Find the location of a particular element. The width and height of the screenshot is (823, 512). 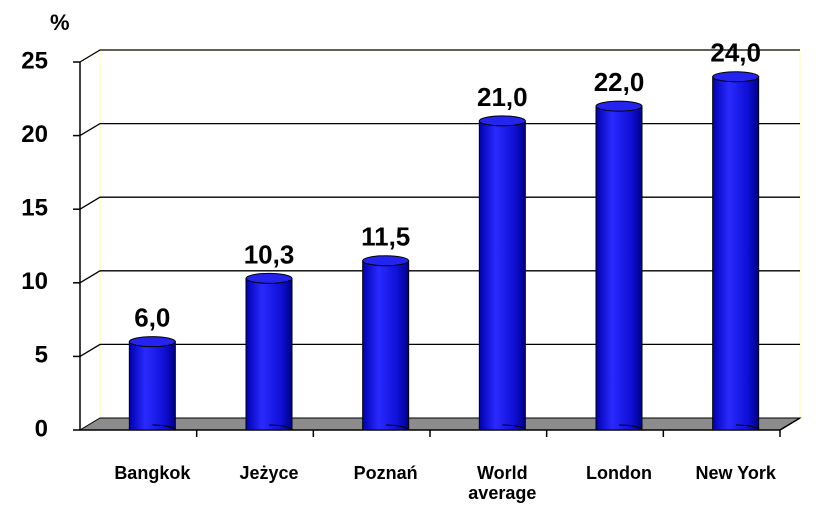

y-tick-label: 10 is located at coordinates (34, 281).